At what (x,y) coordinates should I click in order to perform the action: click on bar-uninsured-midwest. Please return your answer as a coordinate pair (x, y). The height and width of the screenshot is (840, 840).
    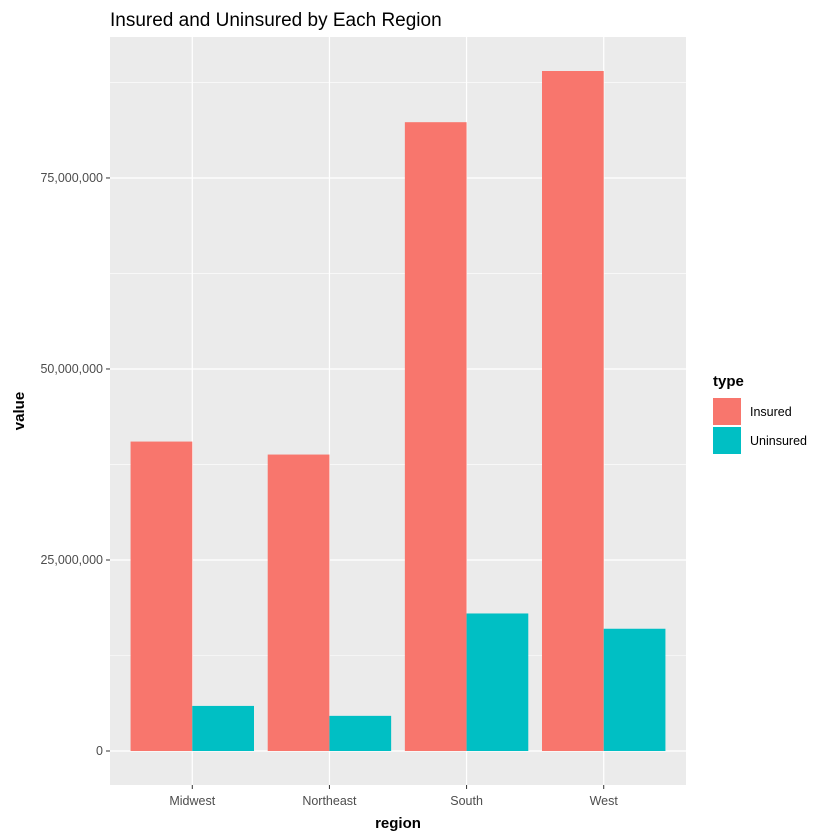
    Looking at the image, I should click on (223, 728).